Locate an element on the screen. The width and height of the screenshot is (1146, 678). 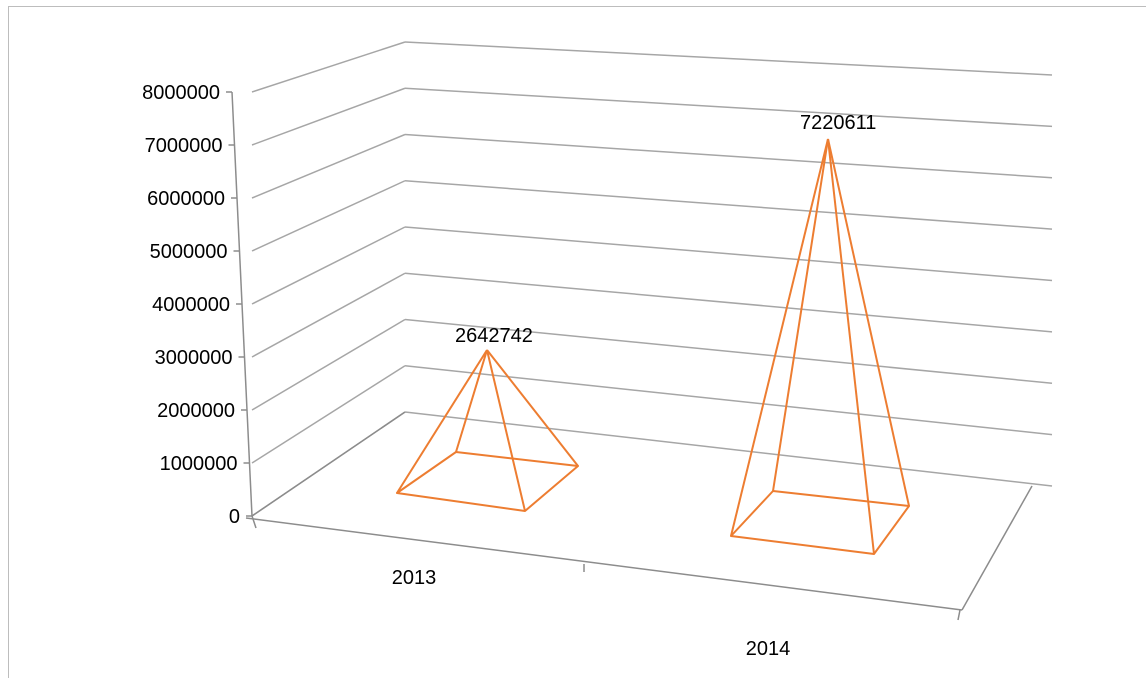
floor-right-edge is located at coordinates (997, 548).